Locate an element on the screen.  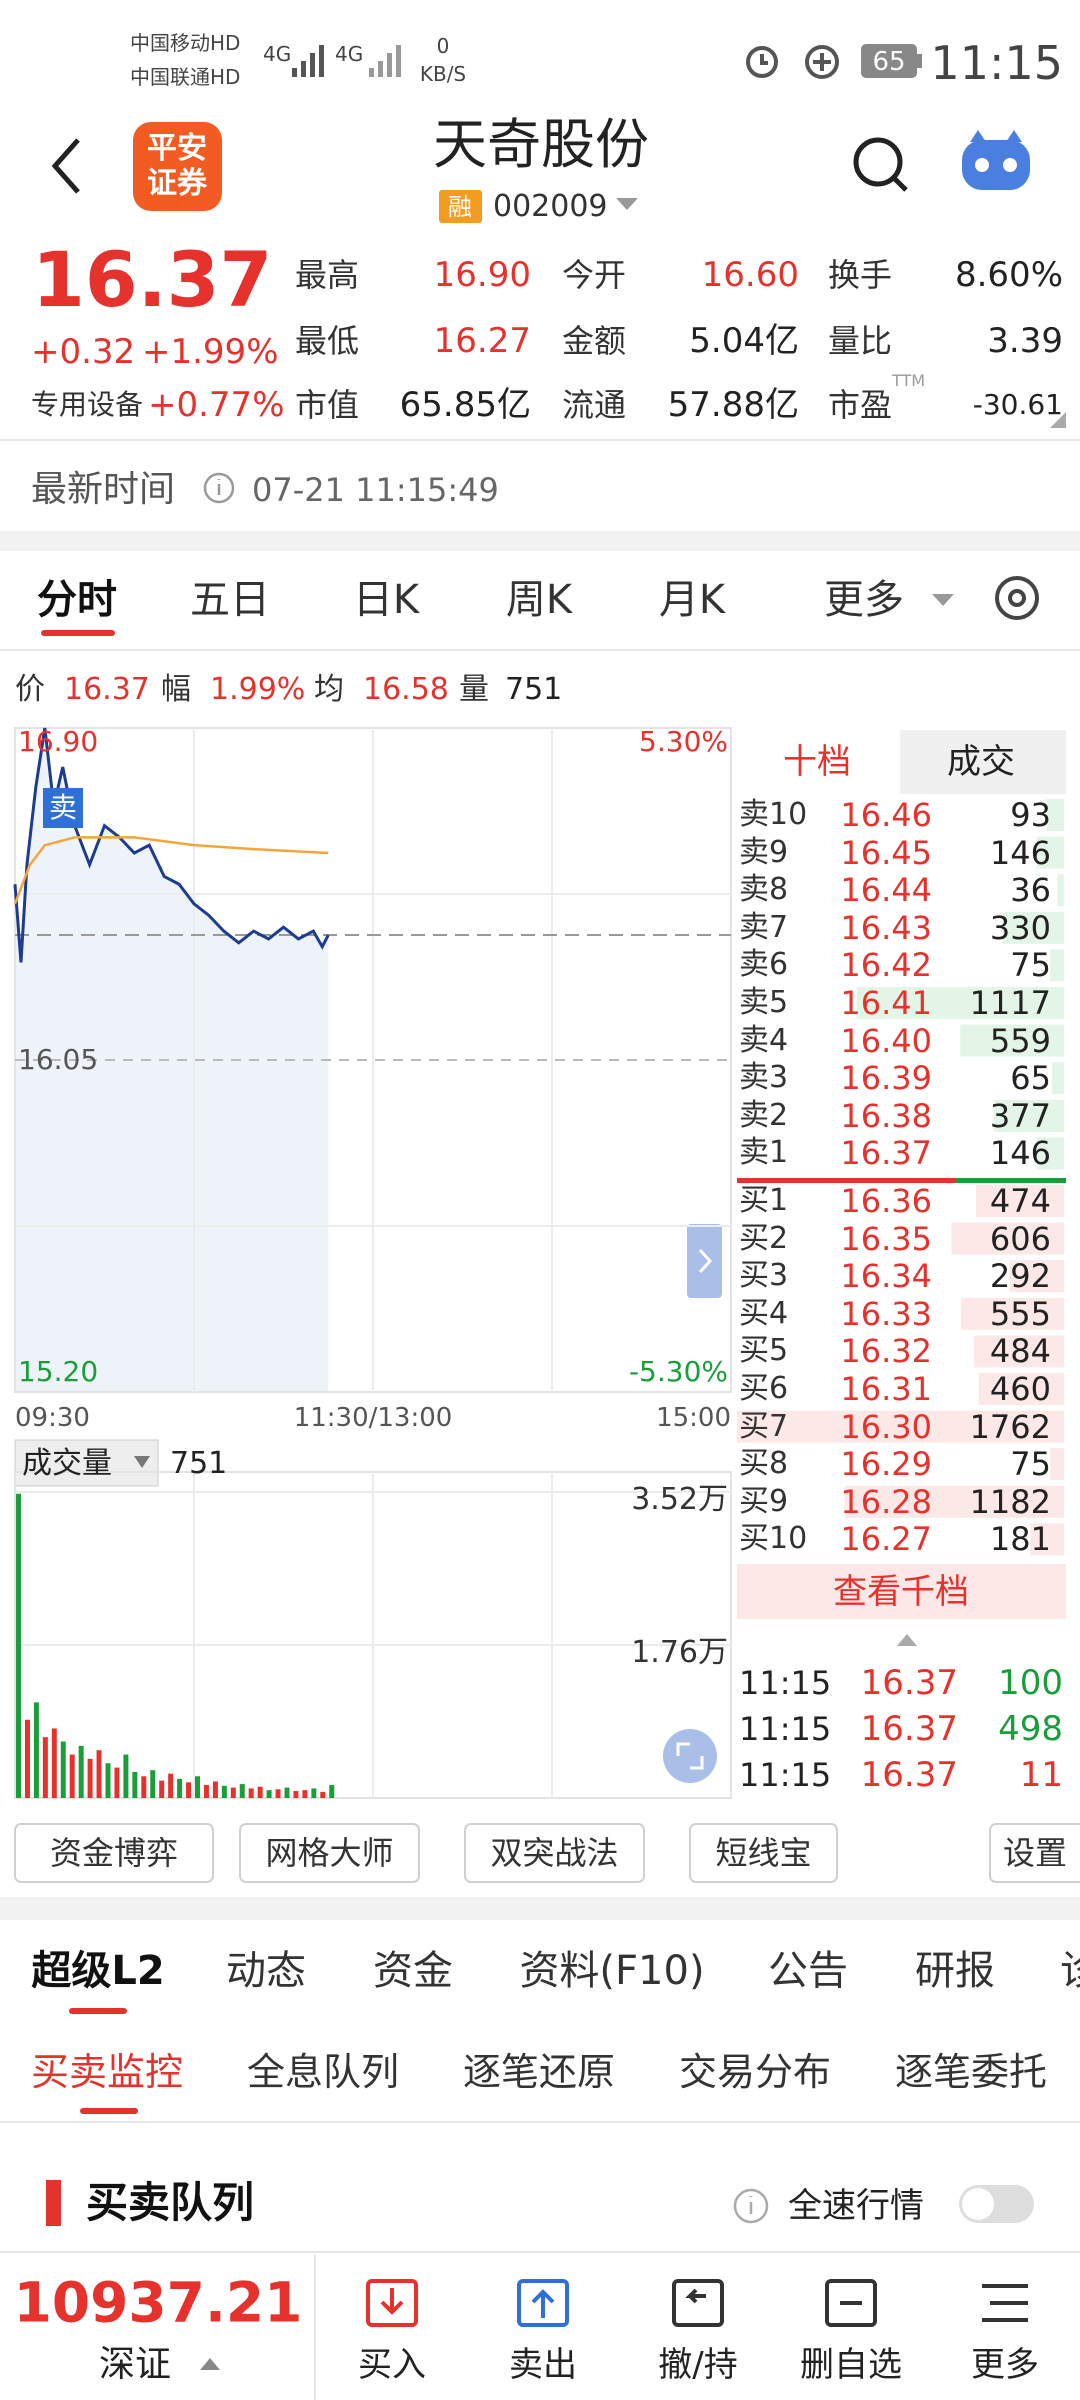
price: 16.37 is located at coordinates (152, 279).